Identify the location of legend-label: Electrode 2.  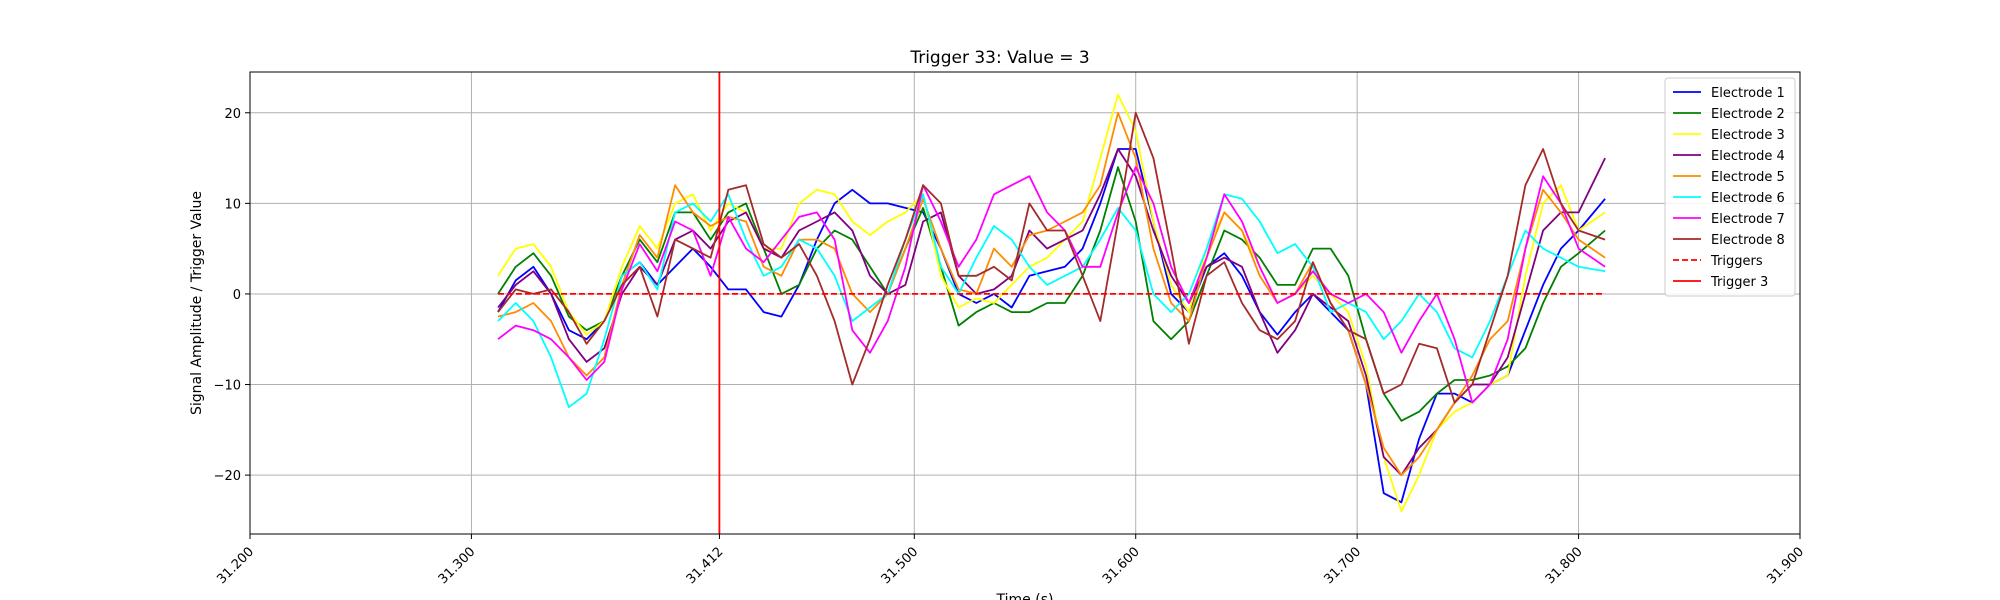
(1748, 114).